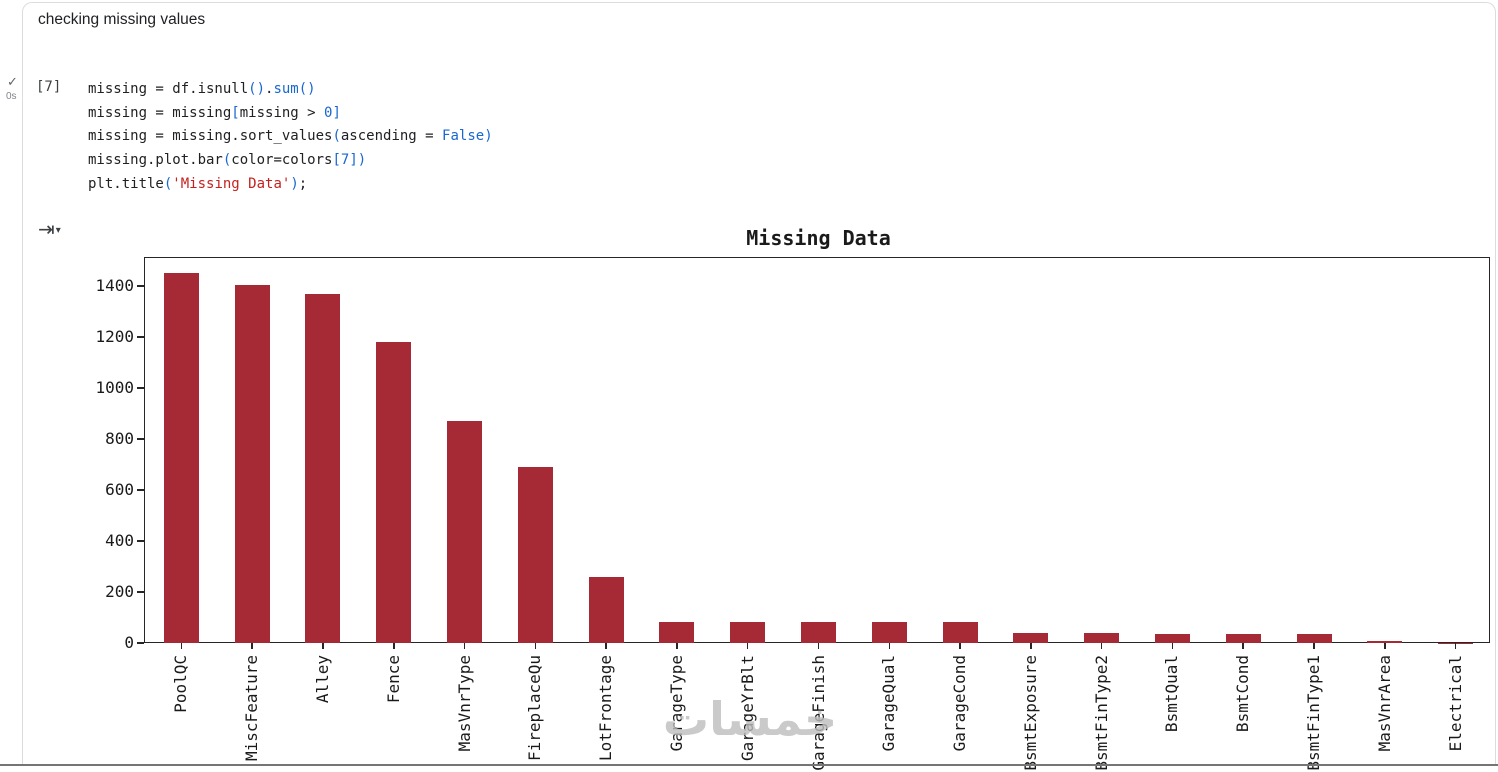 This screenshot has width=1498, height=772. Describe the element at coordinates (1243, 638) in the screenshot. I see `bar-BsmtCond` at that location.